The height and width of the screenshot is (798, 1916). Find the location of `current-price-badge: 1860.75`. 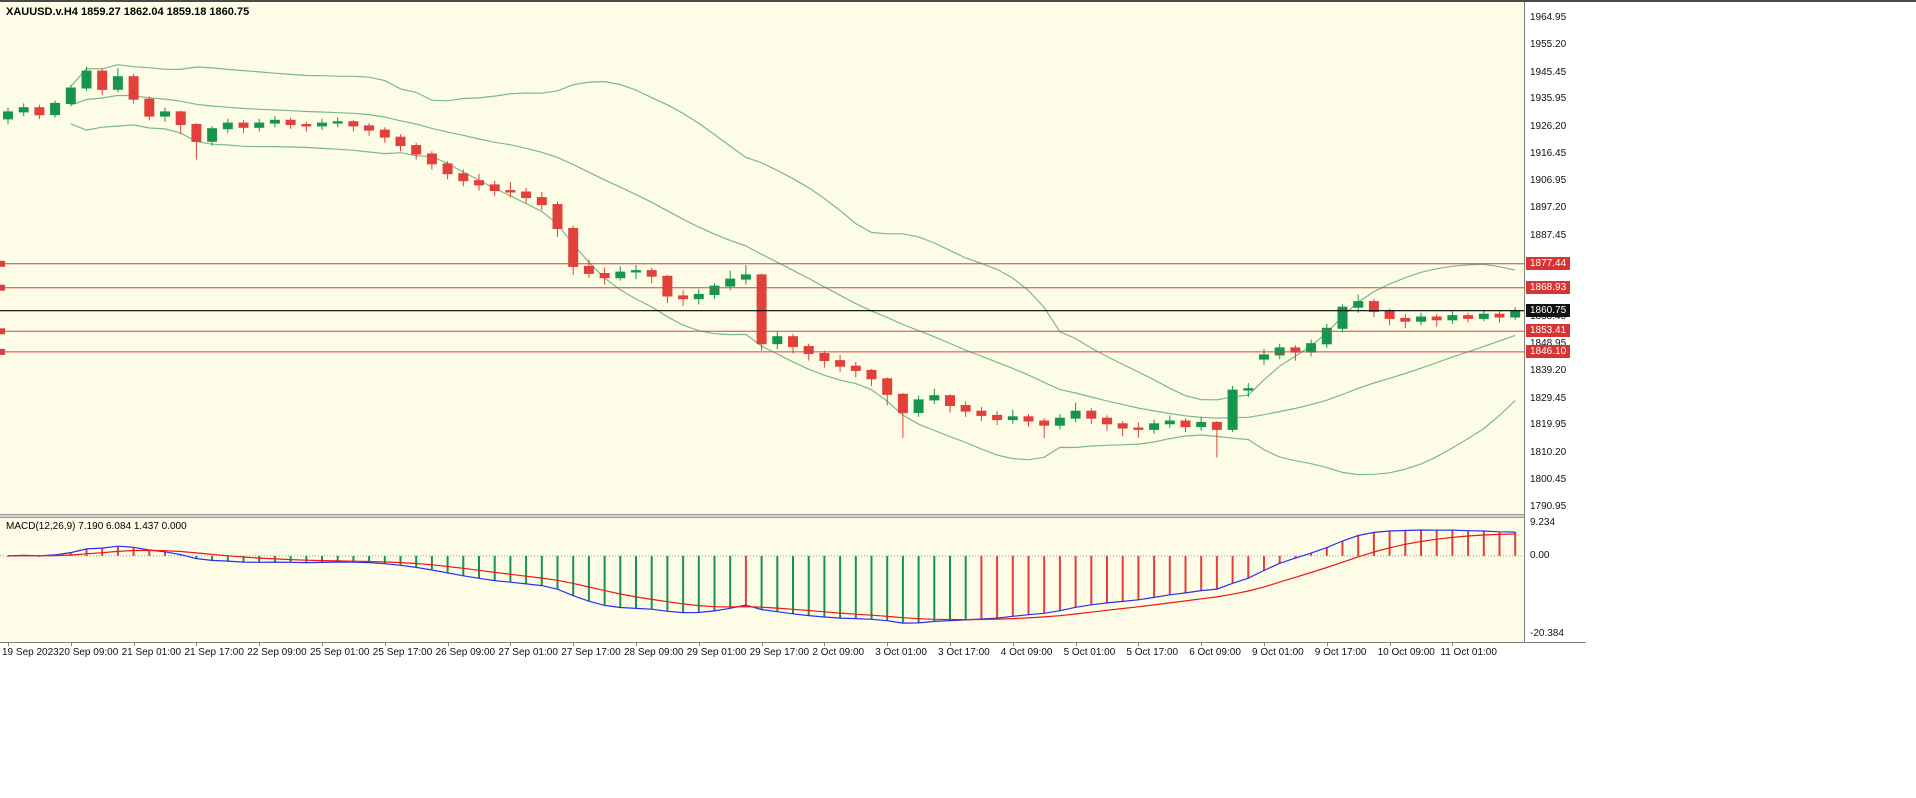

current-price-badge: 1860.75 is located at coordinates (1548, 310).